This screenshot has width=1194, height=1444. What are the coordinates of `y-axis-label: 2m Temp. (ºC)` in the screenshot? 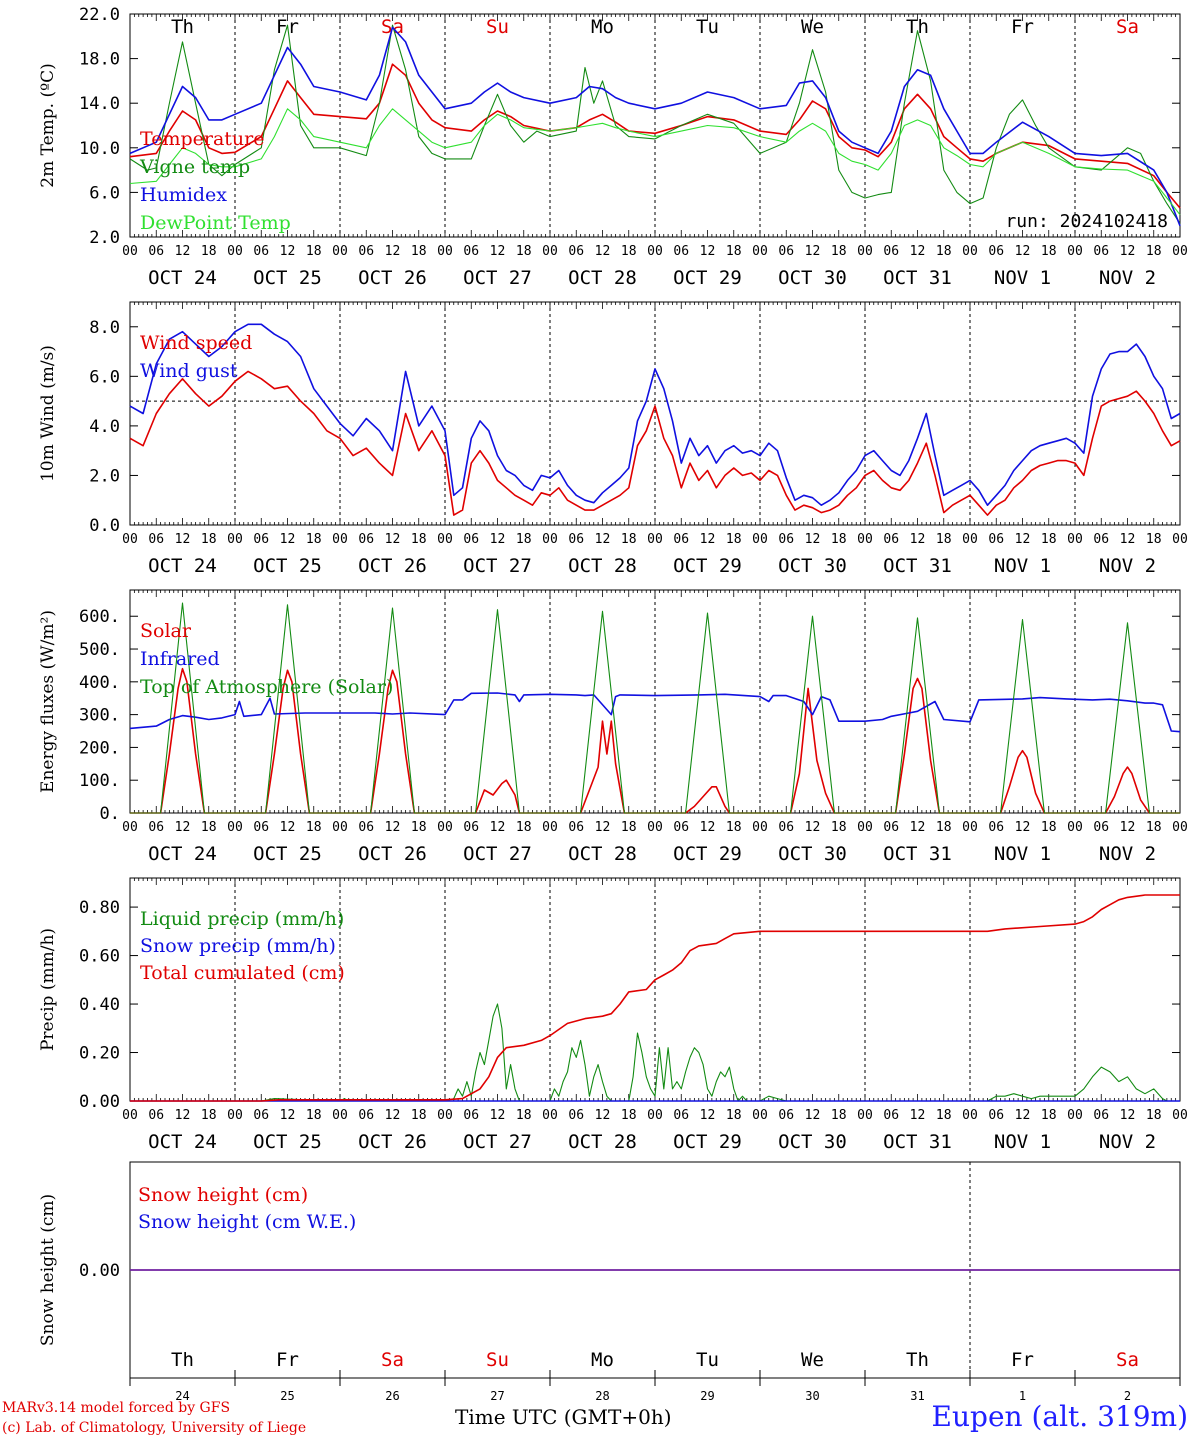 It's located at (48, 125).